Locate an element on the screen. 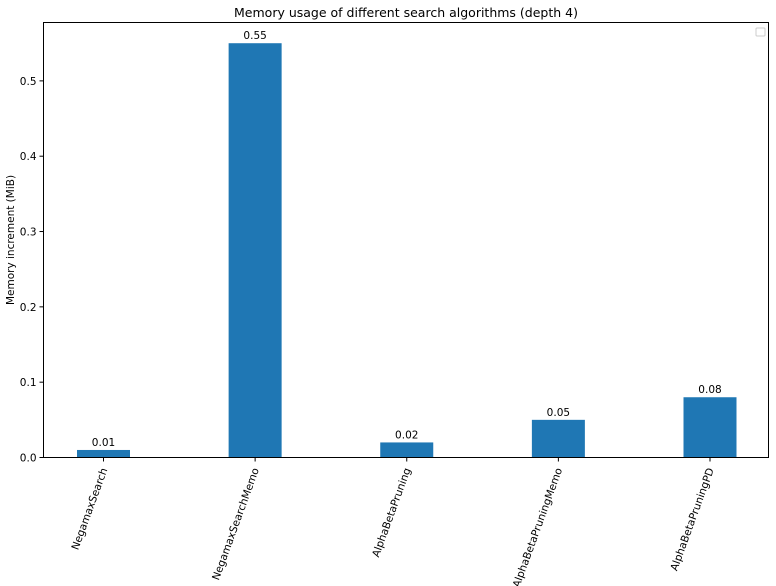  y-tick-label: 0.3 is located at coordinates (28, 233).